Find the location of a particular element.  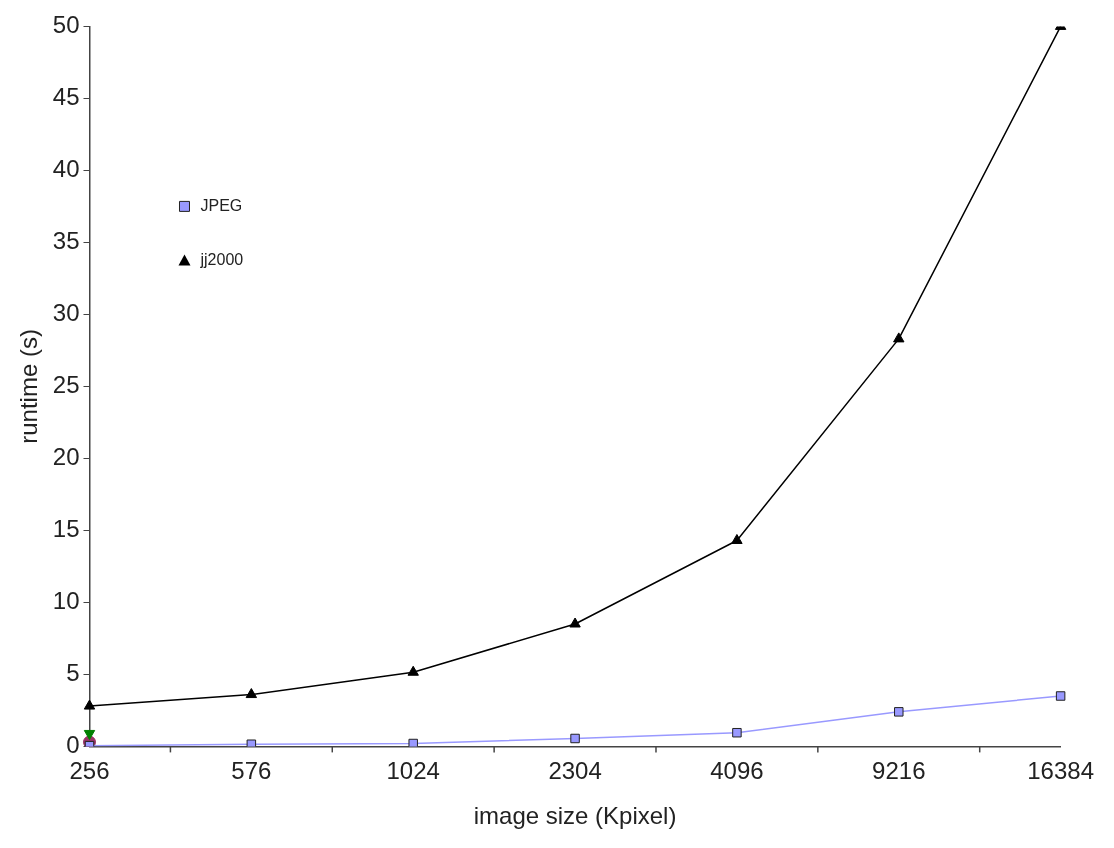

y-tick-label: 0 is located at coordinates (73, 745).